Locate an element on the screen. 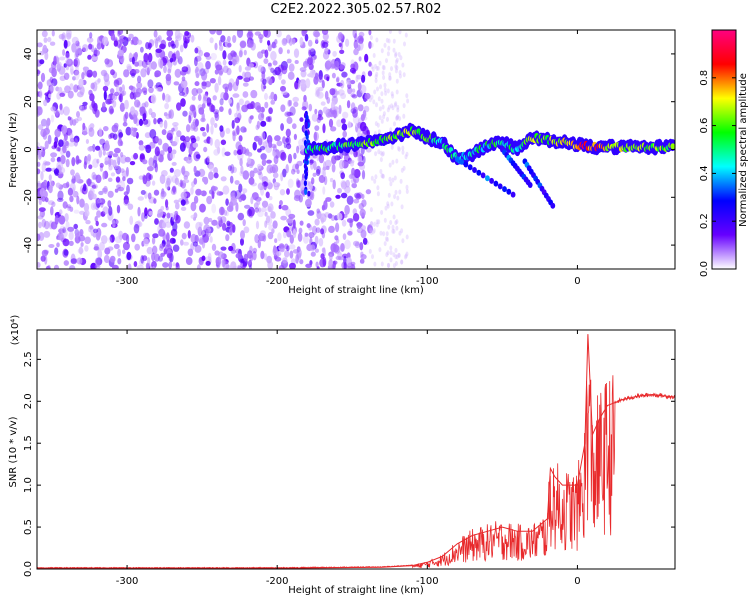 Image resolution: width=750 pixels, height=600 pixels. spectrogram-y-tick-label: 20 is located at coordinates (28, 101).